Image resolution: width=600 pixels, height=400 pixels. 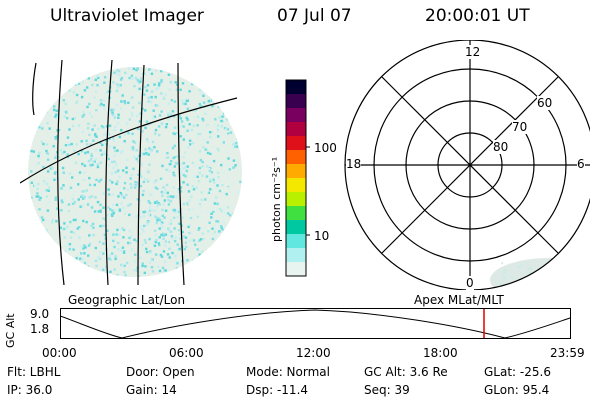 I want to click on colorbar-tick-10: 10, so click(x=322, y=236).